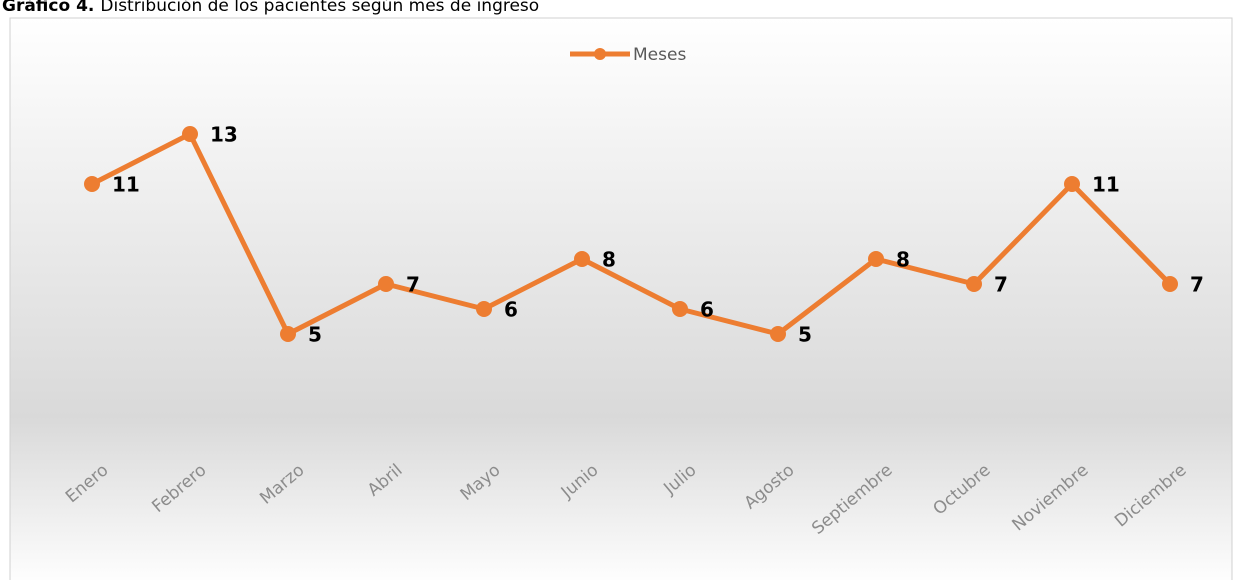 The height and width of the screenshot is (580, 1236). I want to click on data-label: 13, so click(224, 135).